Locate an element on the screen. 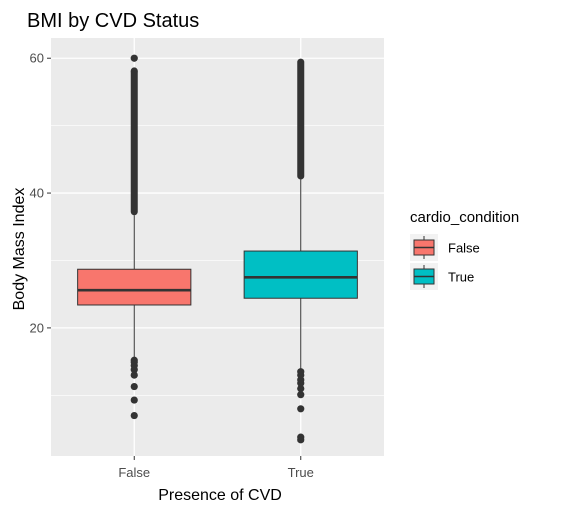 This screenshot has width=561, height=513. y-tick-label: 60 is located at coordinates (37, 58).